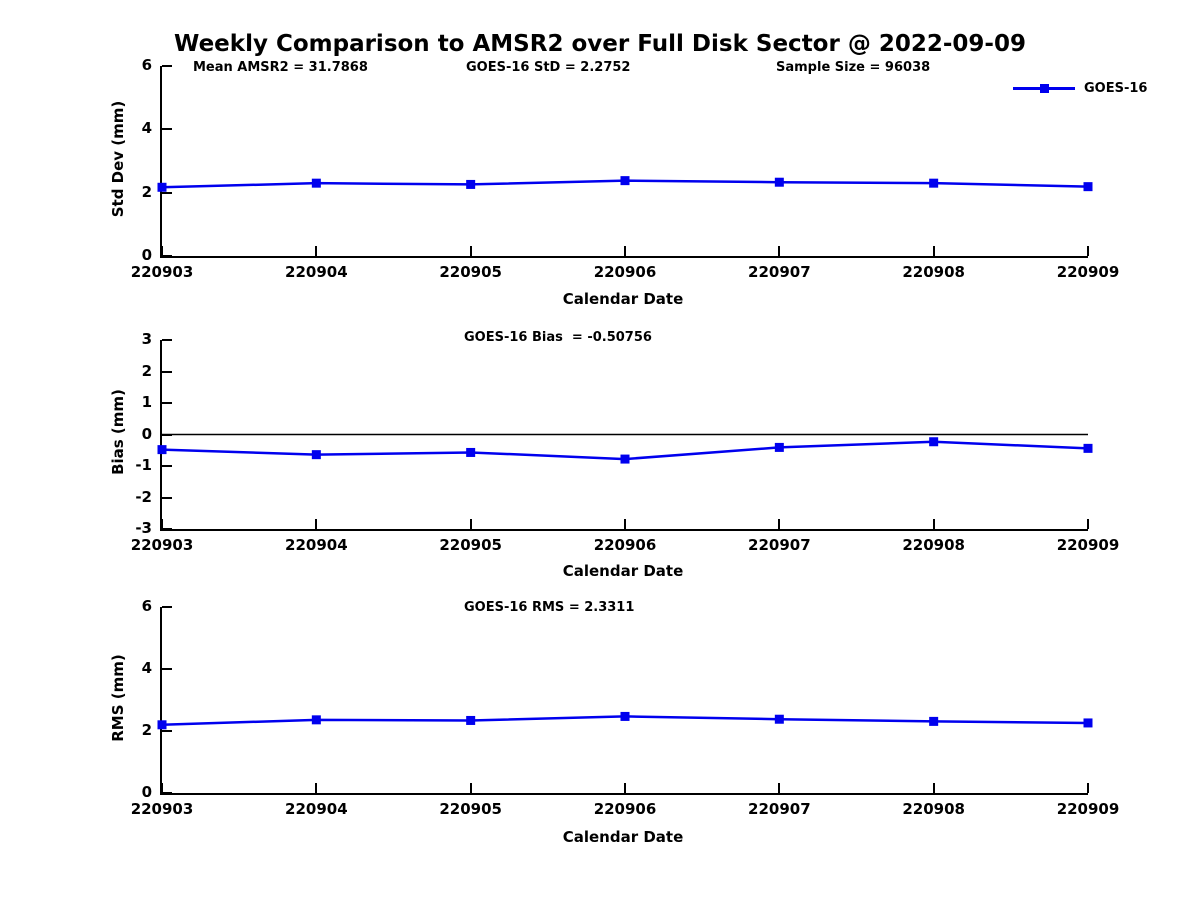  What do you see at coordinates (549, 607) in the screenshot?
I see `annotation-goes-rms: GOES-16 RMS = 2.3311` at bounding box center [549, 607].